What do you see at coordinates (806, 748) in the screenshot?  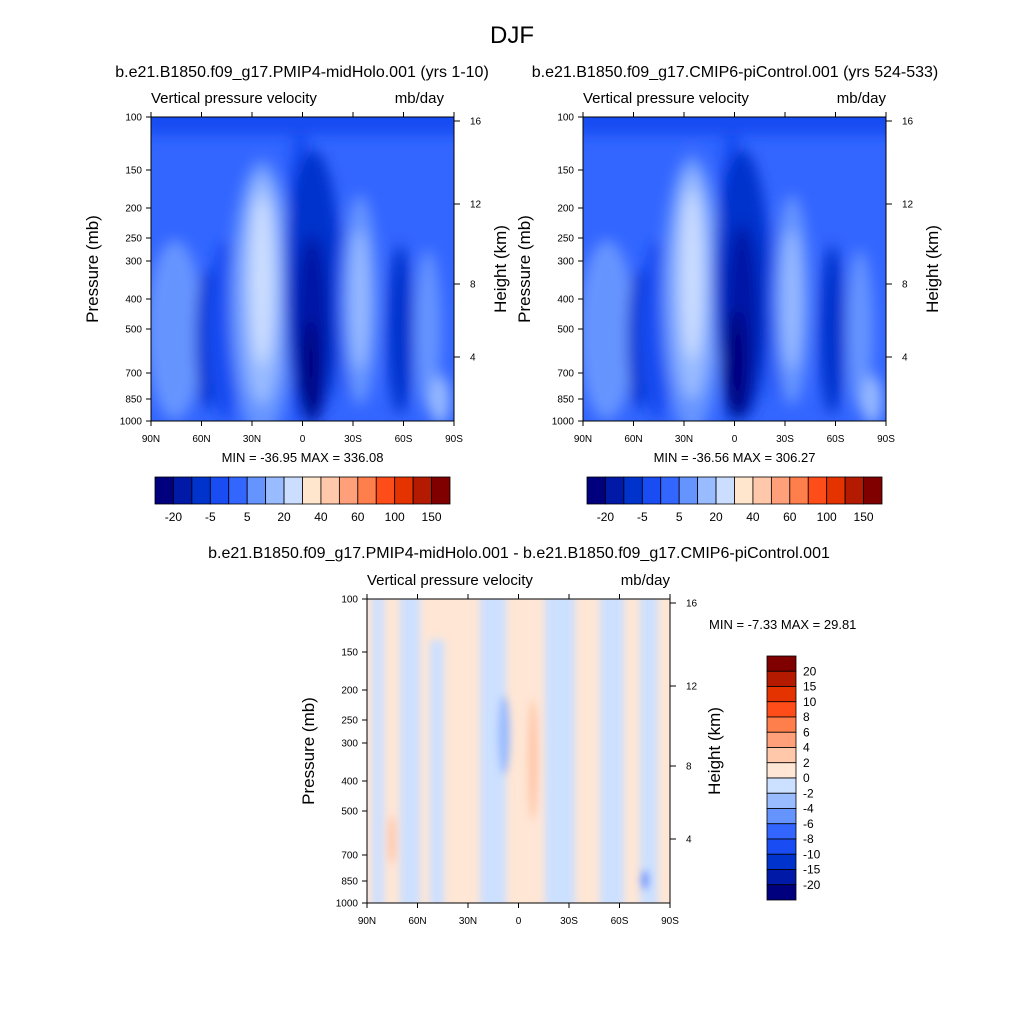 I see `colorbar-label: 4` at bounding box center [806, 748].